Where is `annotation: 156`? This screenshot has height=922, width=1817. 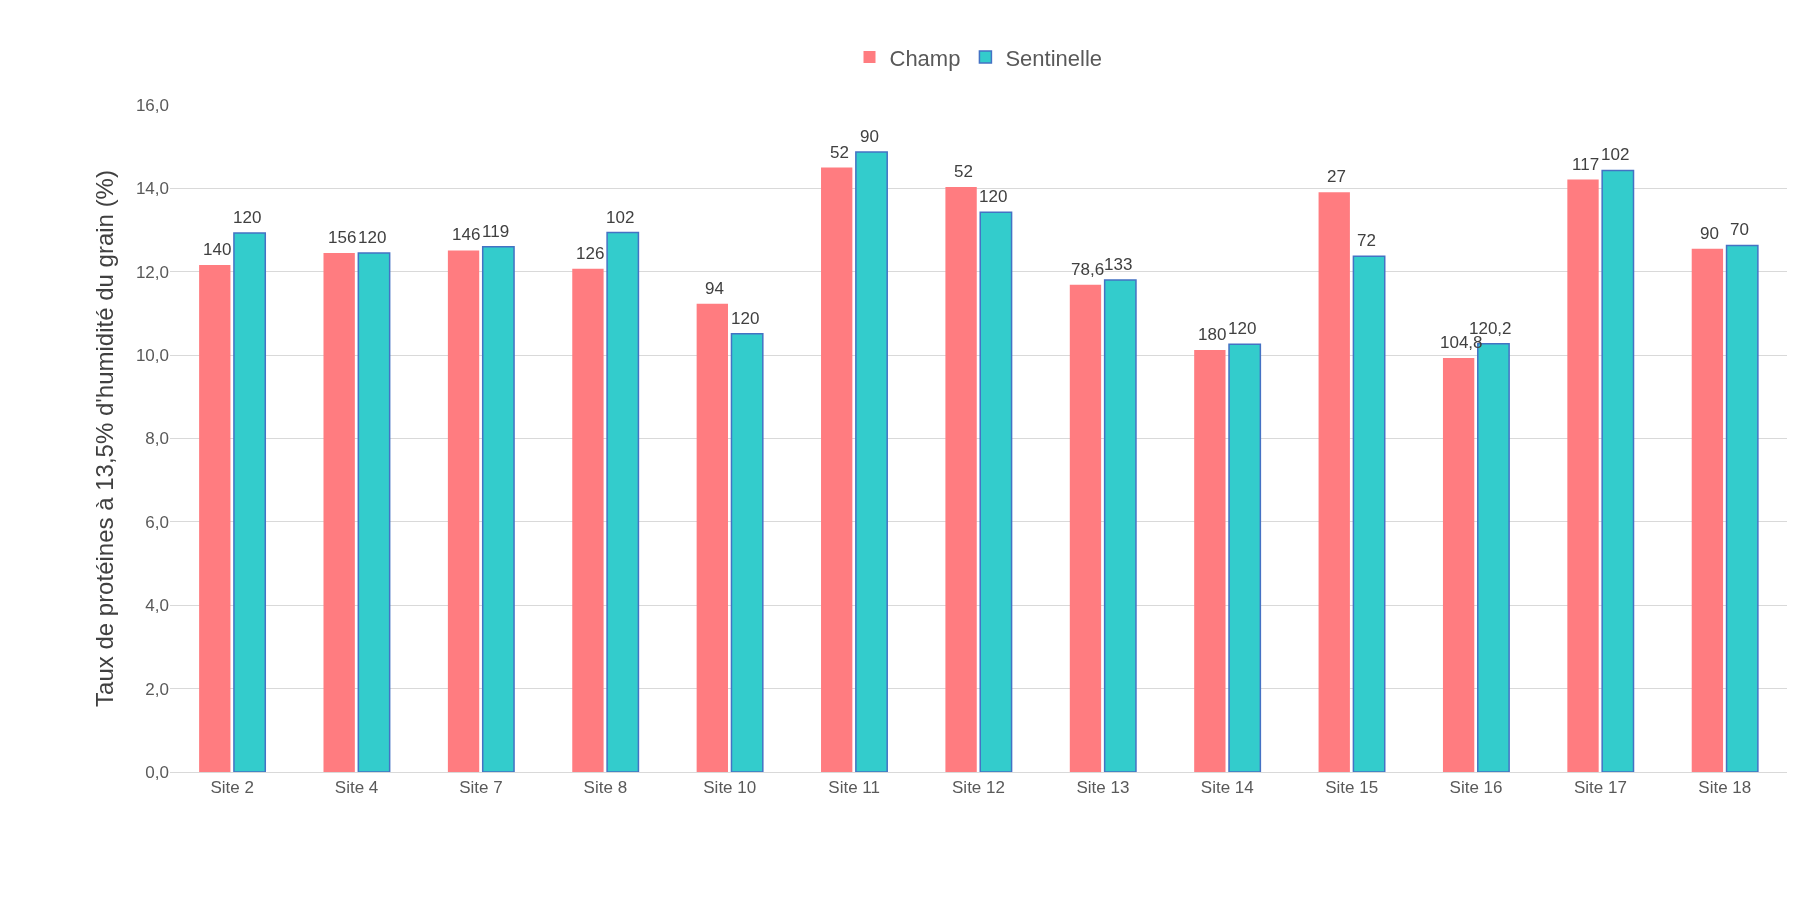
annotation: 156 is located at coordinates (342, 237).